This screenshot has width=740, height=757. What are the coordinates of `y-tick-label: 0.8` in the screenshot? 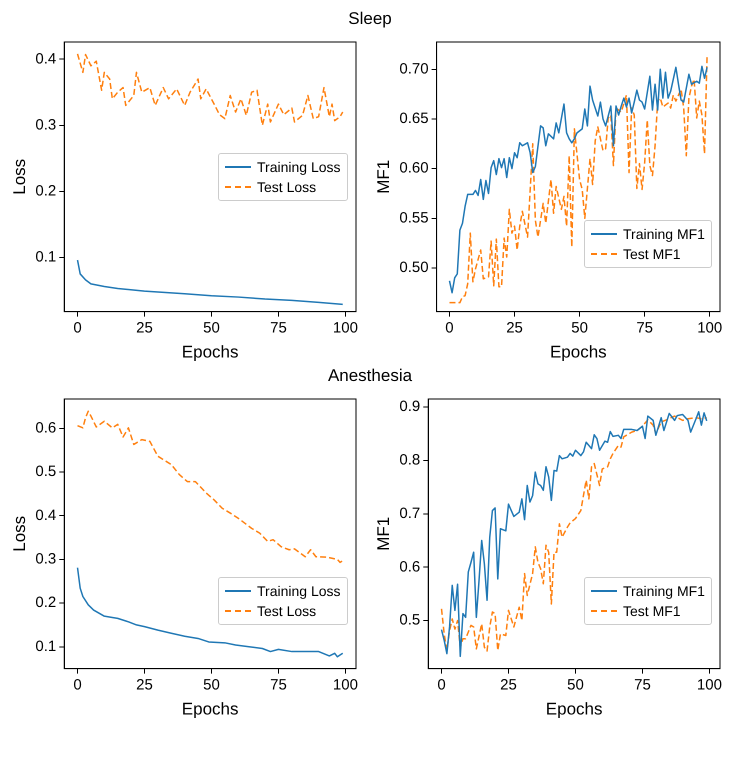 It's located at (409, 460).